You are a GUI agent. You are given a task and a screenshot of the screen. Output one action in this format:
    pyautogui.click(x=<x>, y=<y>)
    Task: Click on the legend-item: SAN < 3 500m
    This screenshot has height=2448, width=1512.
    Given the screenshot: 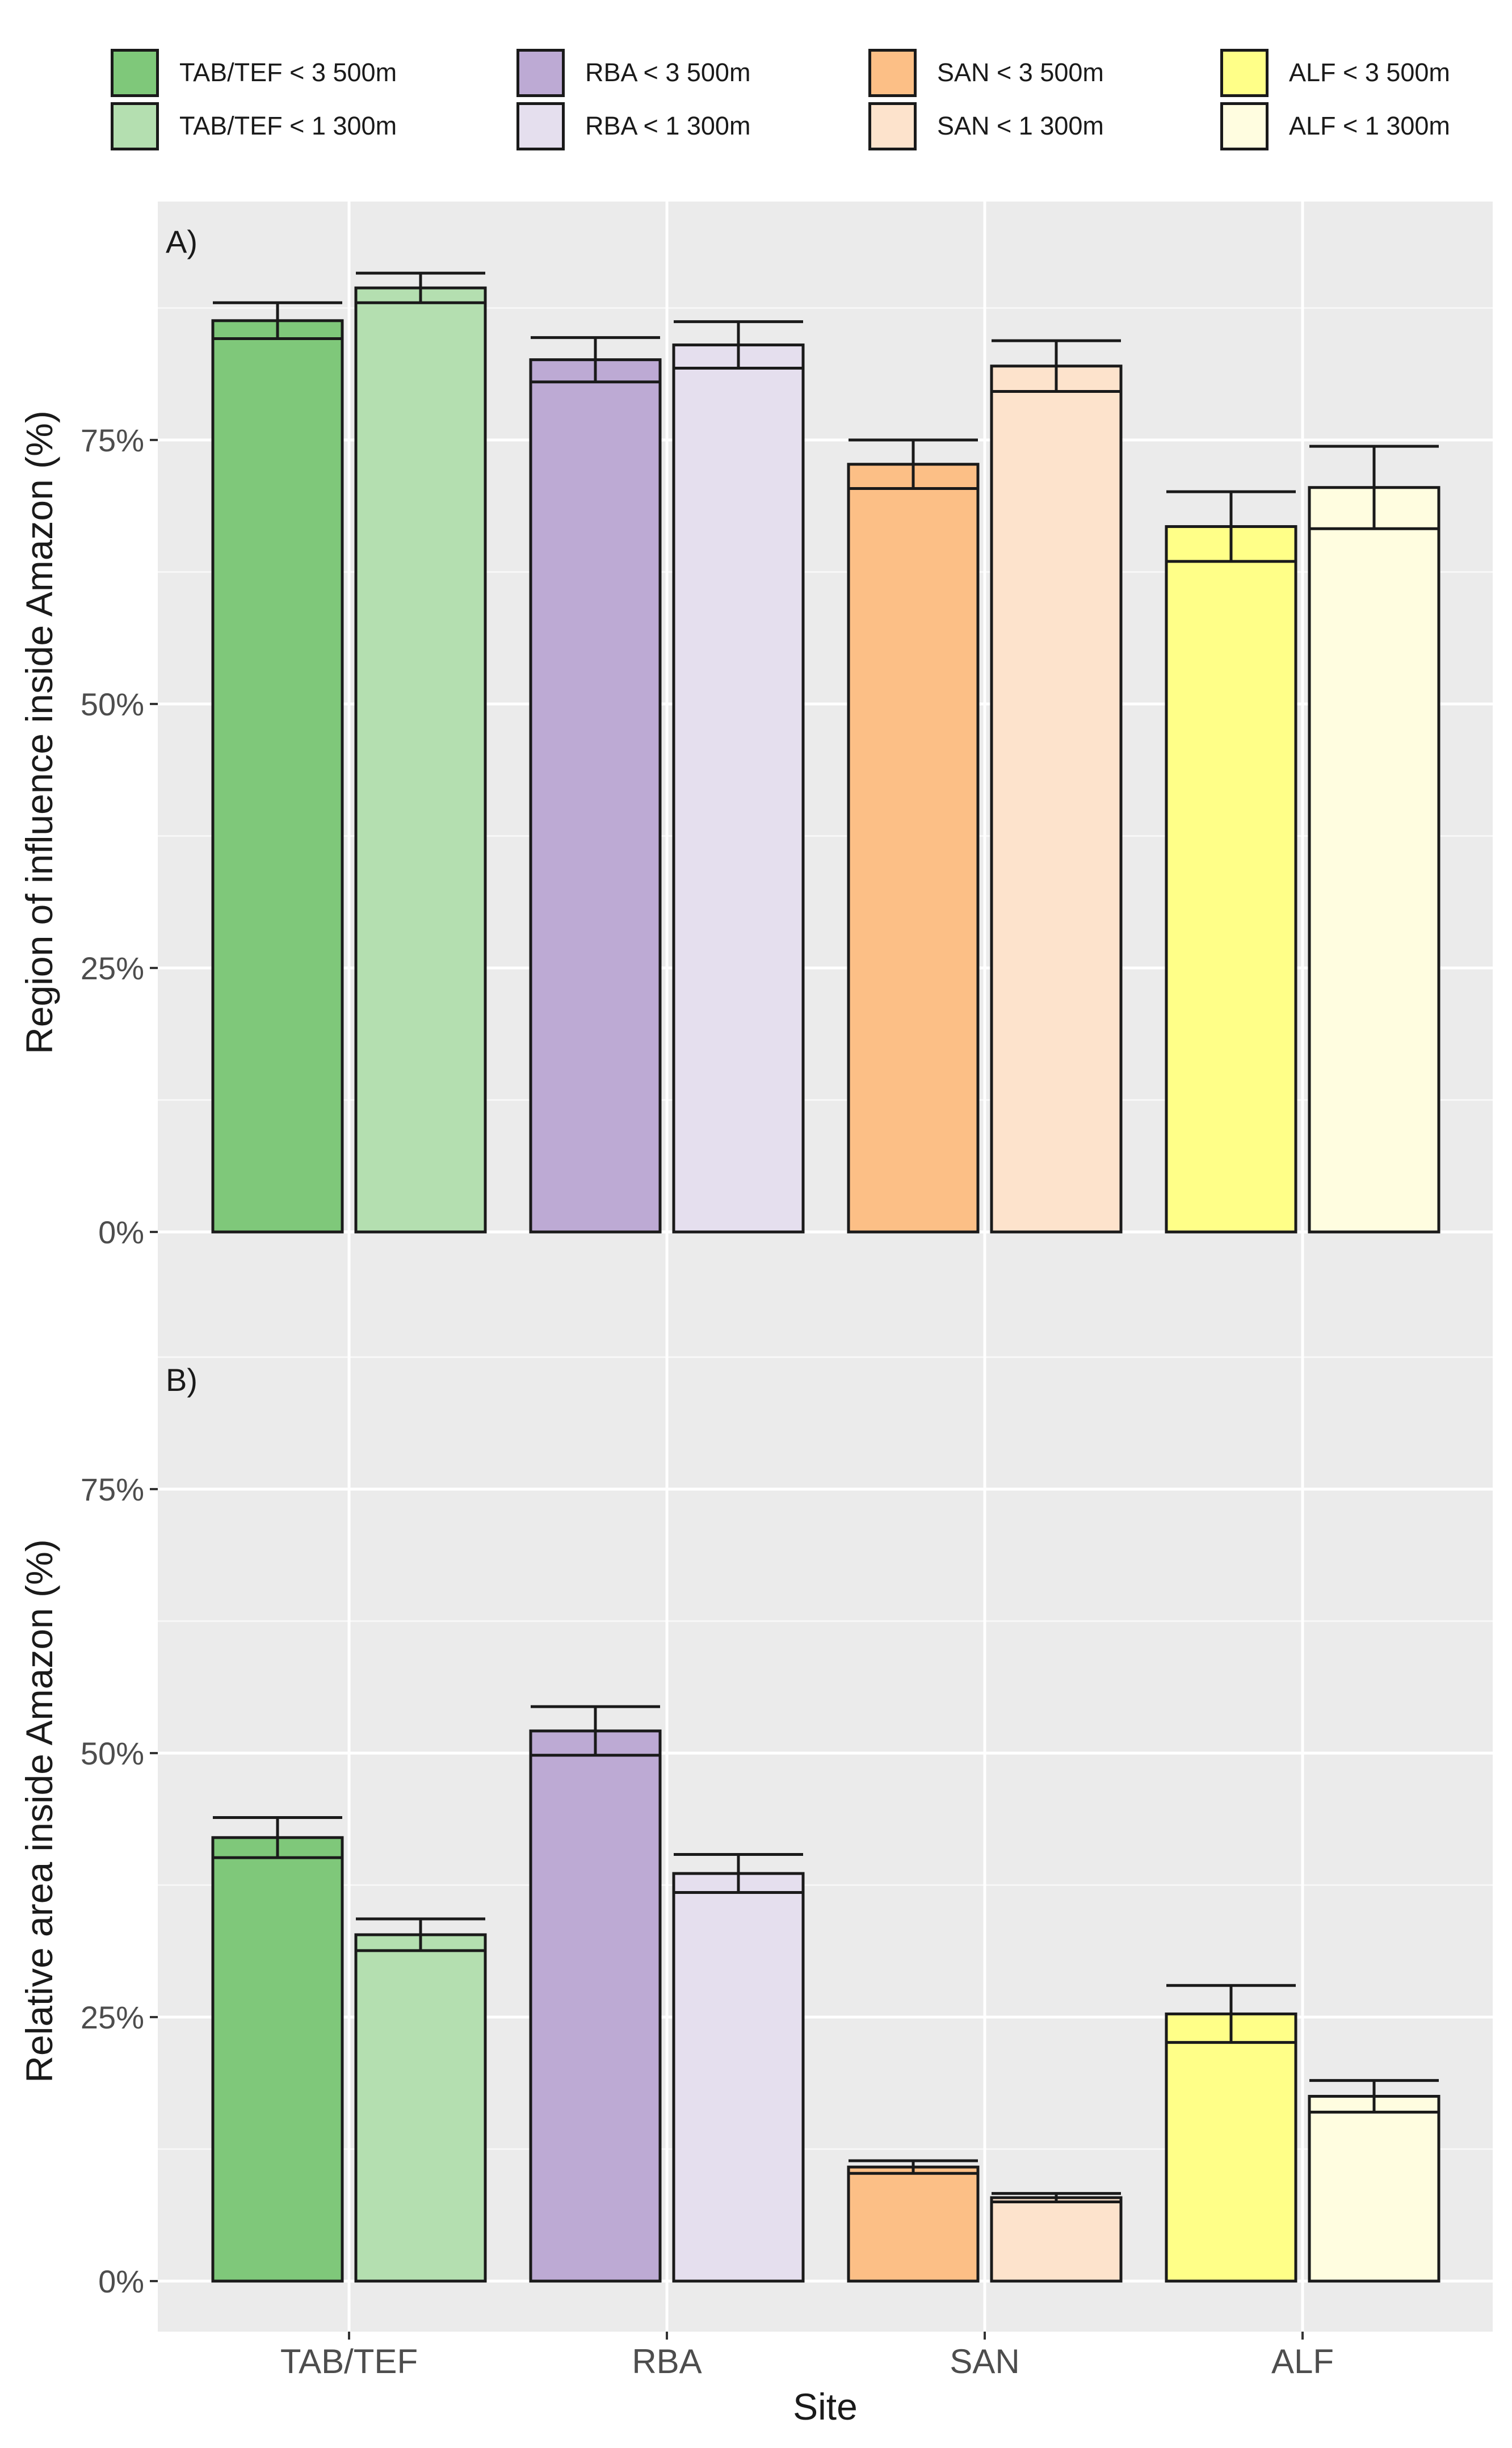 What is the action you would take?
    pyautogui.click(x=986, y=72)
    